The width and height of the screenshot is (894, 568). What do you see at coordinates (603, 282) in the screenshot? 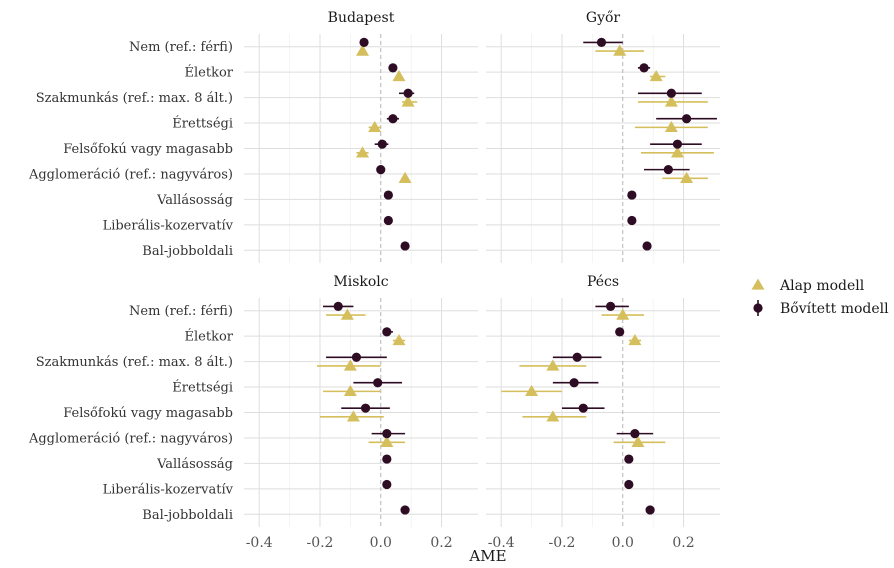
I see `panel-title: Pécs` at bounding box center [603, 282].